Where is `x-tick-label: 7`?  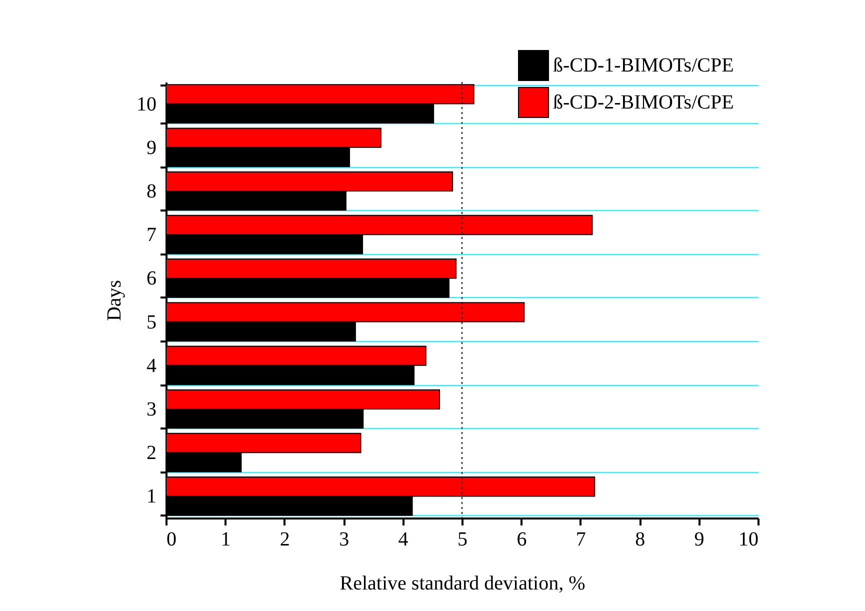
x-tick-label: 7 is located at coordinates (581, 539).